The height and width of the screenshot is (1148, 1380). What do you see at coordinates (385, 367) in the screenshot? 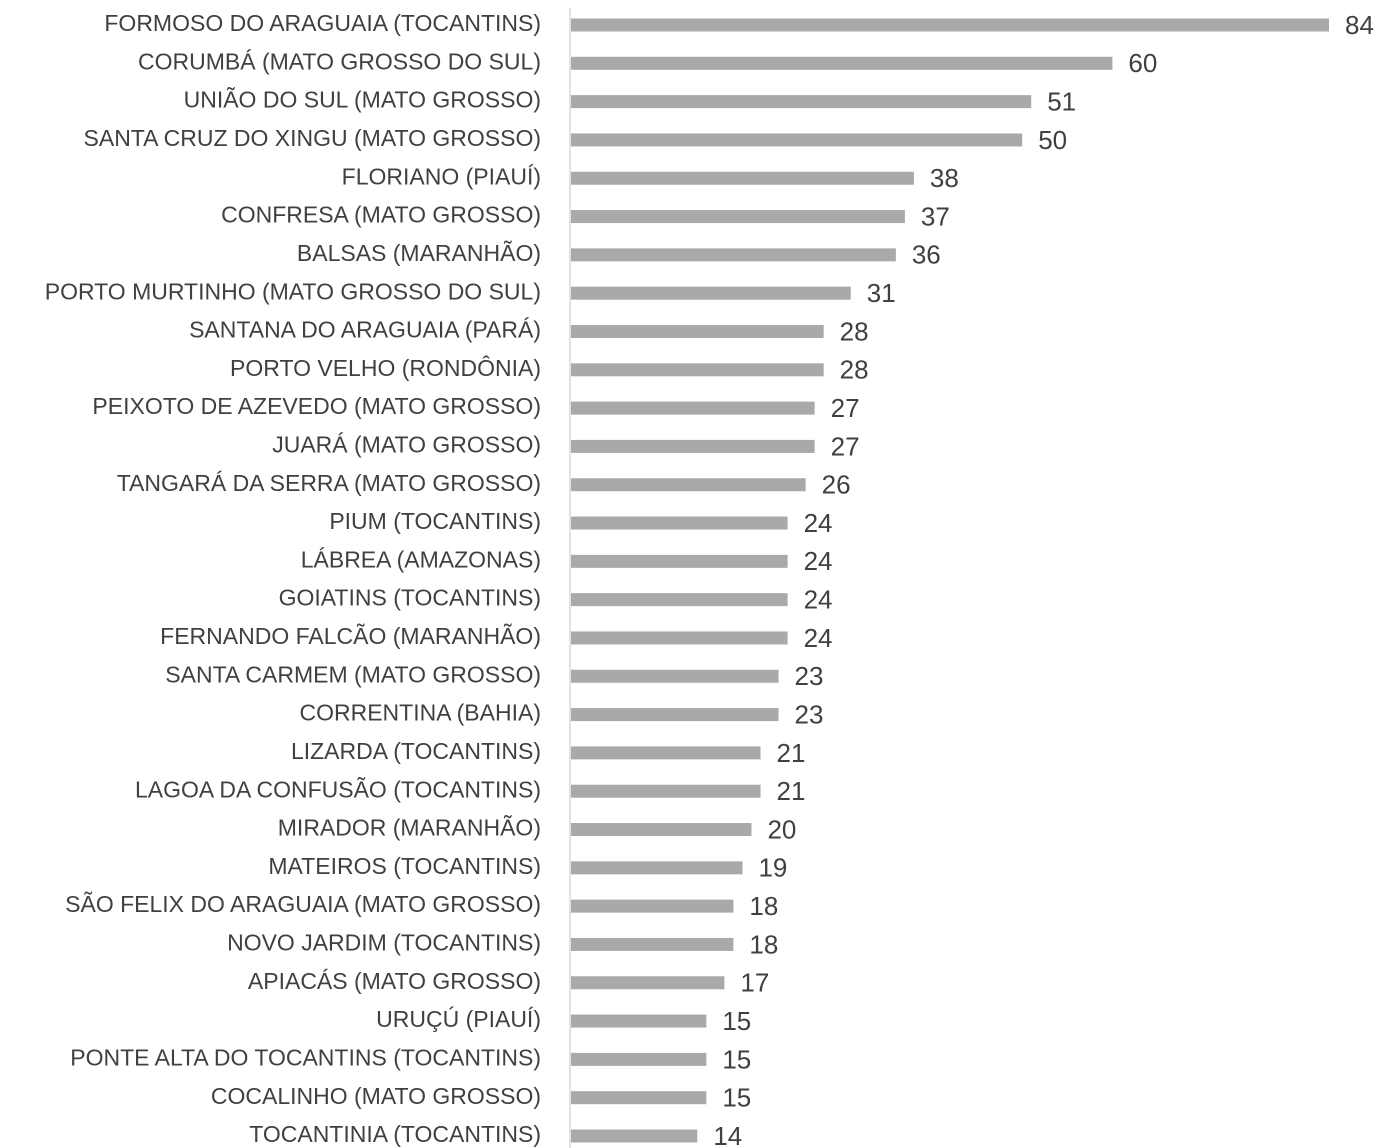
I see `category-label: PORTO VELHO (RONDÔNIA)` at bounding box center [385, 367].